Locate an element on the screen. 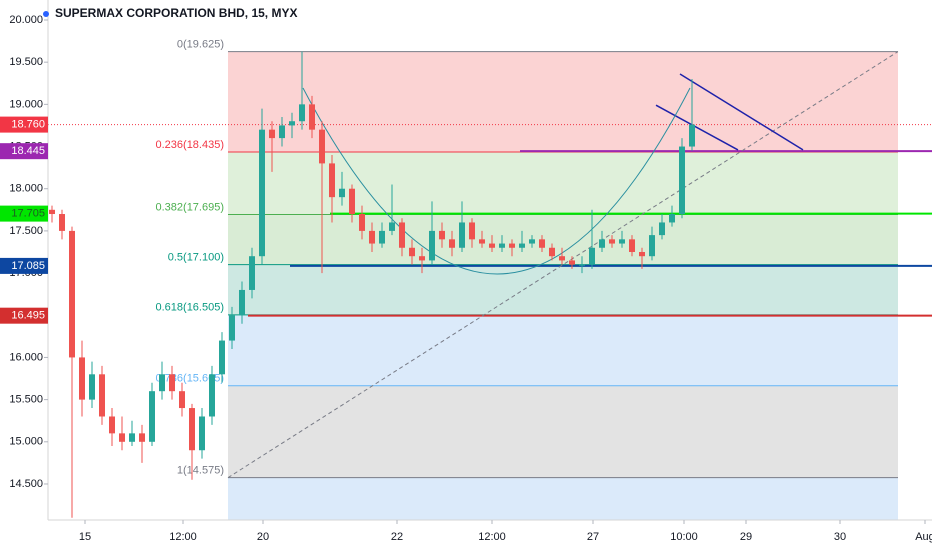 The width and height of the screenshot is (932, 550). price-tag: 16.495 is located at coordinates (28, 316).